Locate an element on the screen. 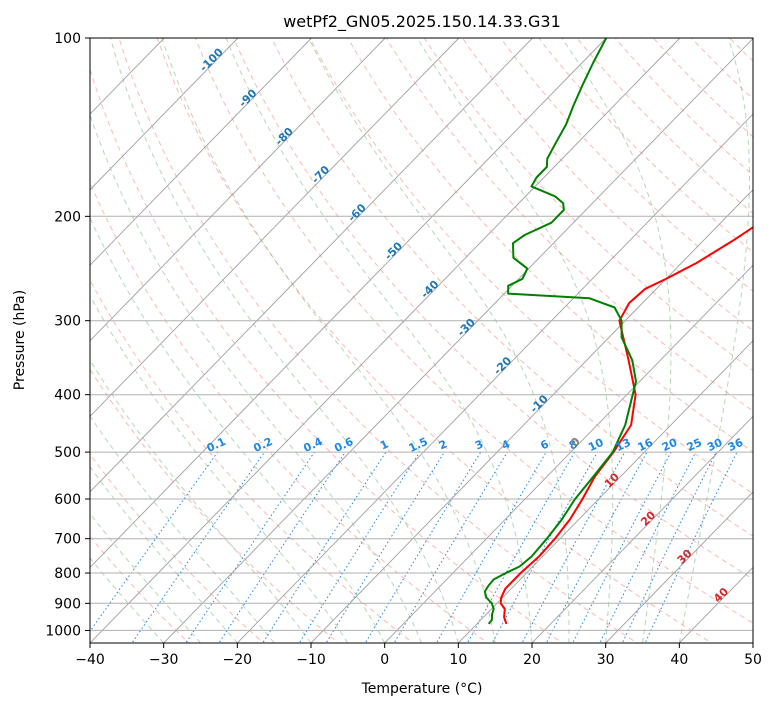 The width and height of the screenshot is (775, 712). isotherm-line is located at coordinates (764, 340).